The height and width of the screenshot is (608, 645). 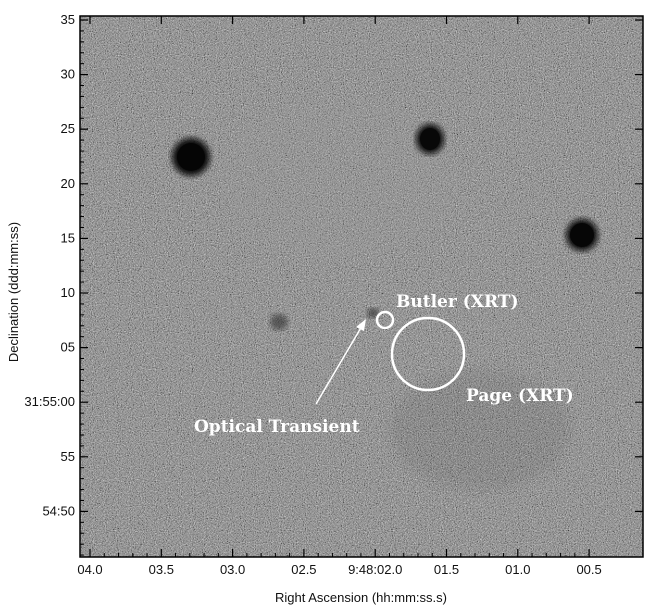 I want to click on x-tick-label: 03.5, so click(x=161, y=569).